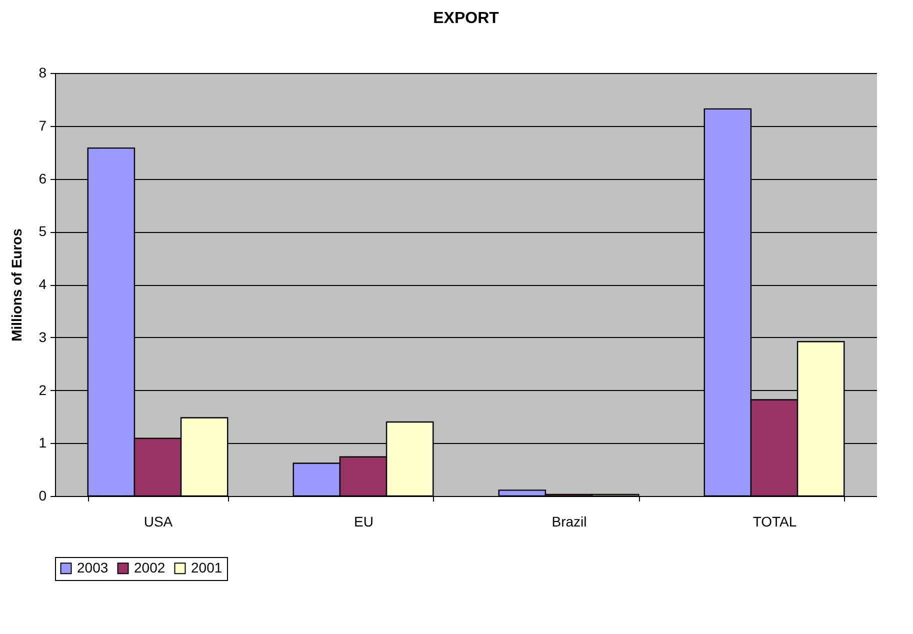 This screenshot has width=913, height=634. Describe the element at coordinates (364, 522) in the screenshot. I see `x-tick-label: EU` at that location.